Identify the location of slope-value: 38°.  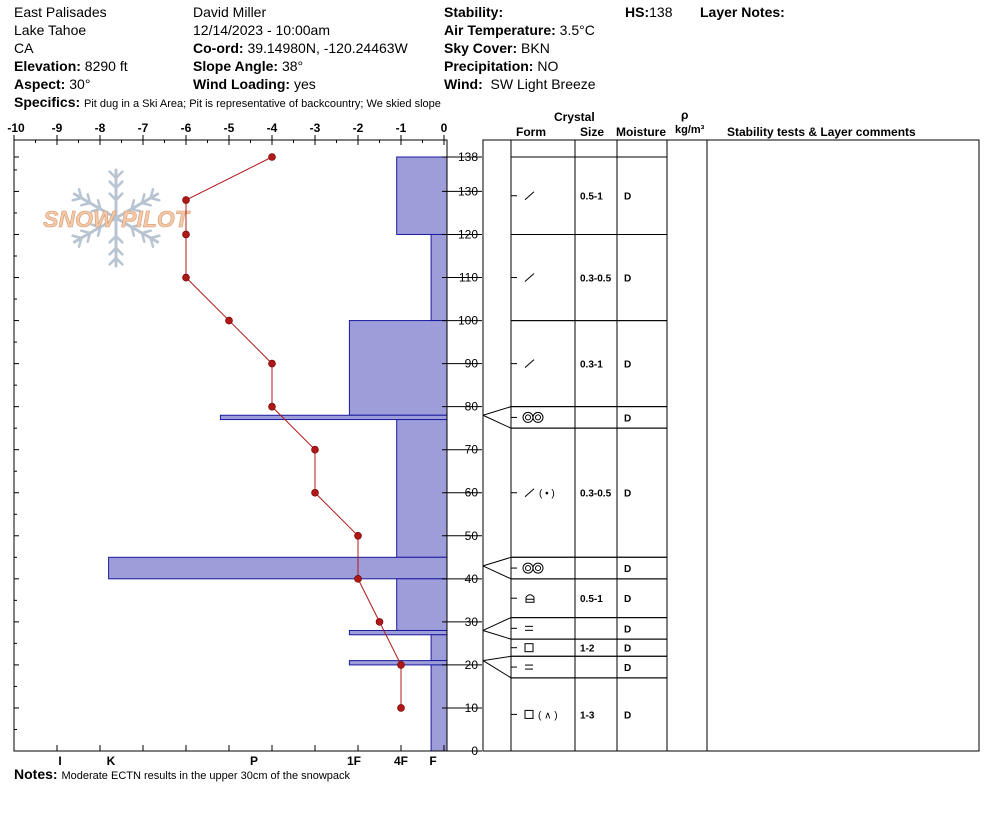
(292, 66).